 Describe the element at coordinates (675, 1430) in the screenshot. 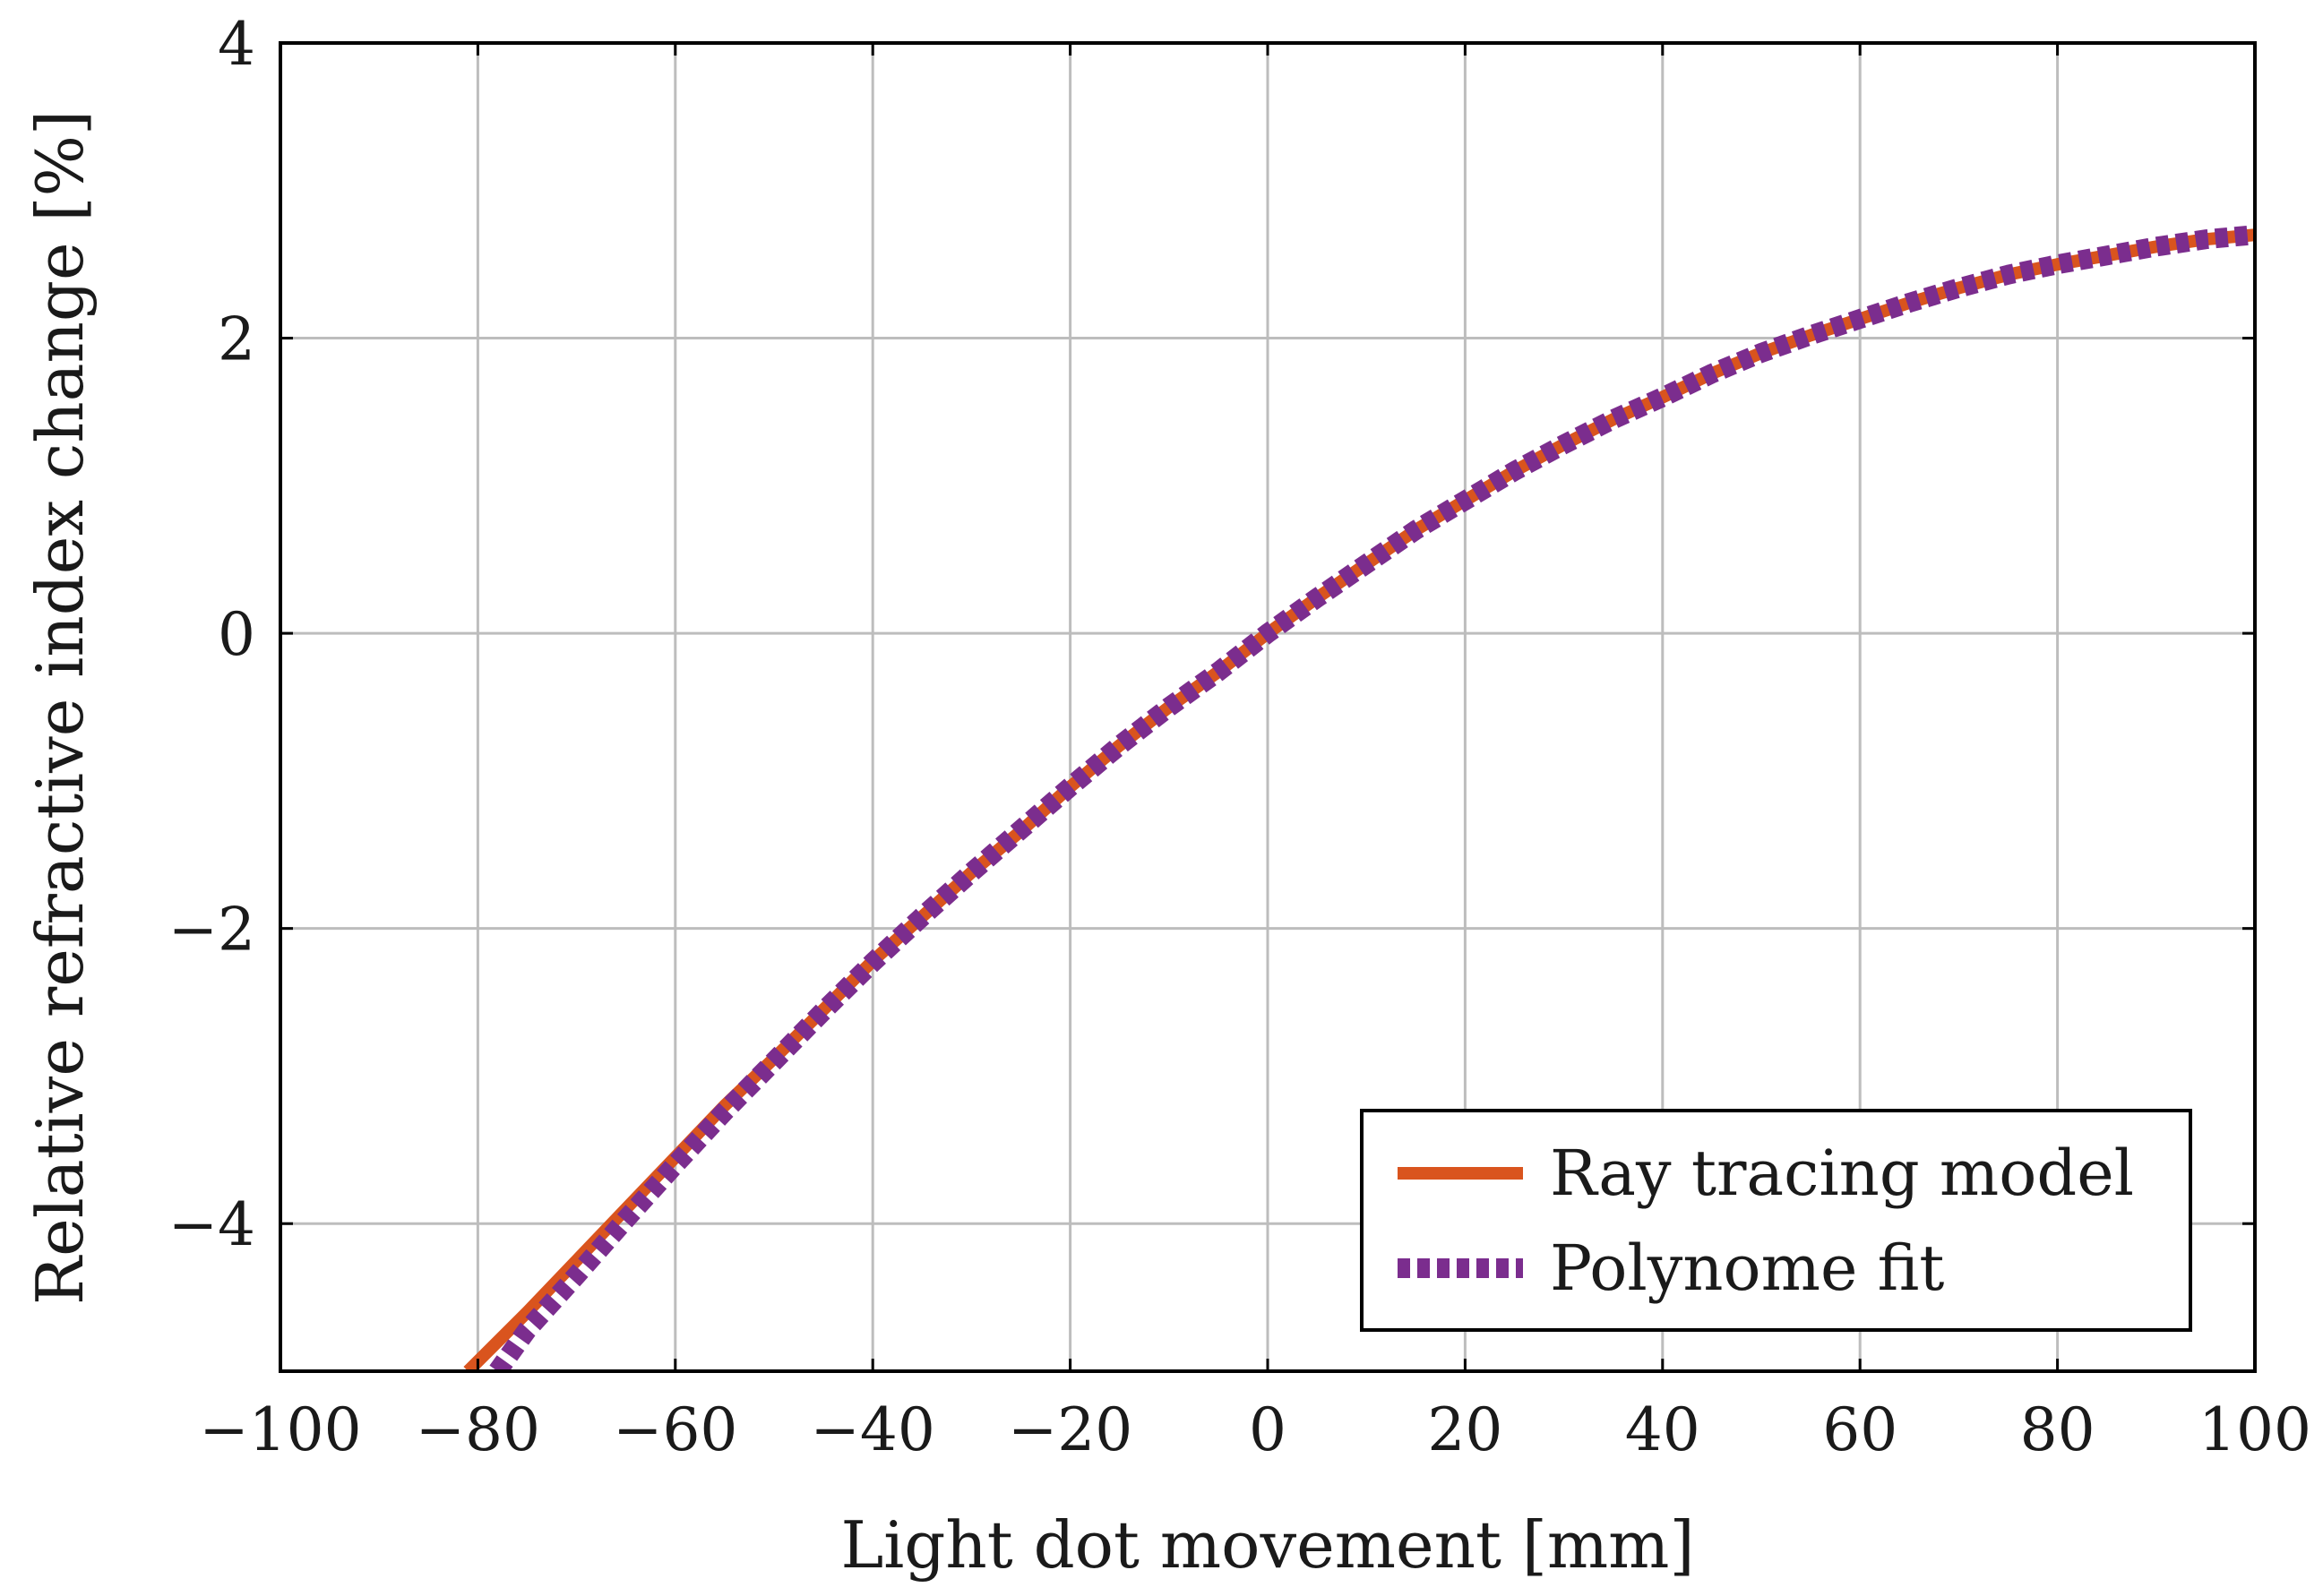

I see `x-tick-label: −60` at that location.